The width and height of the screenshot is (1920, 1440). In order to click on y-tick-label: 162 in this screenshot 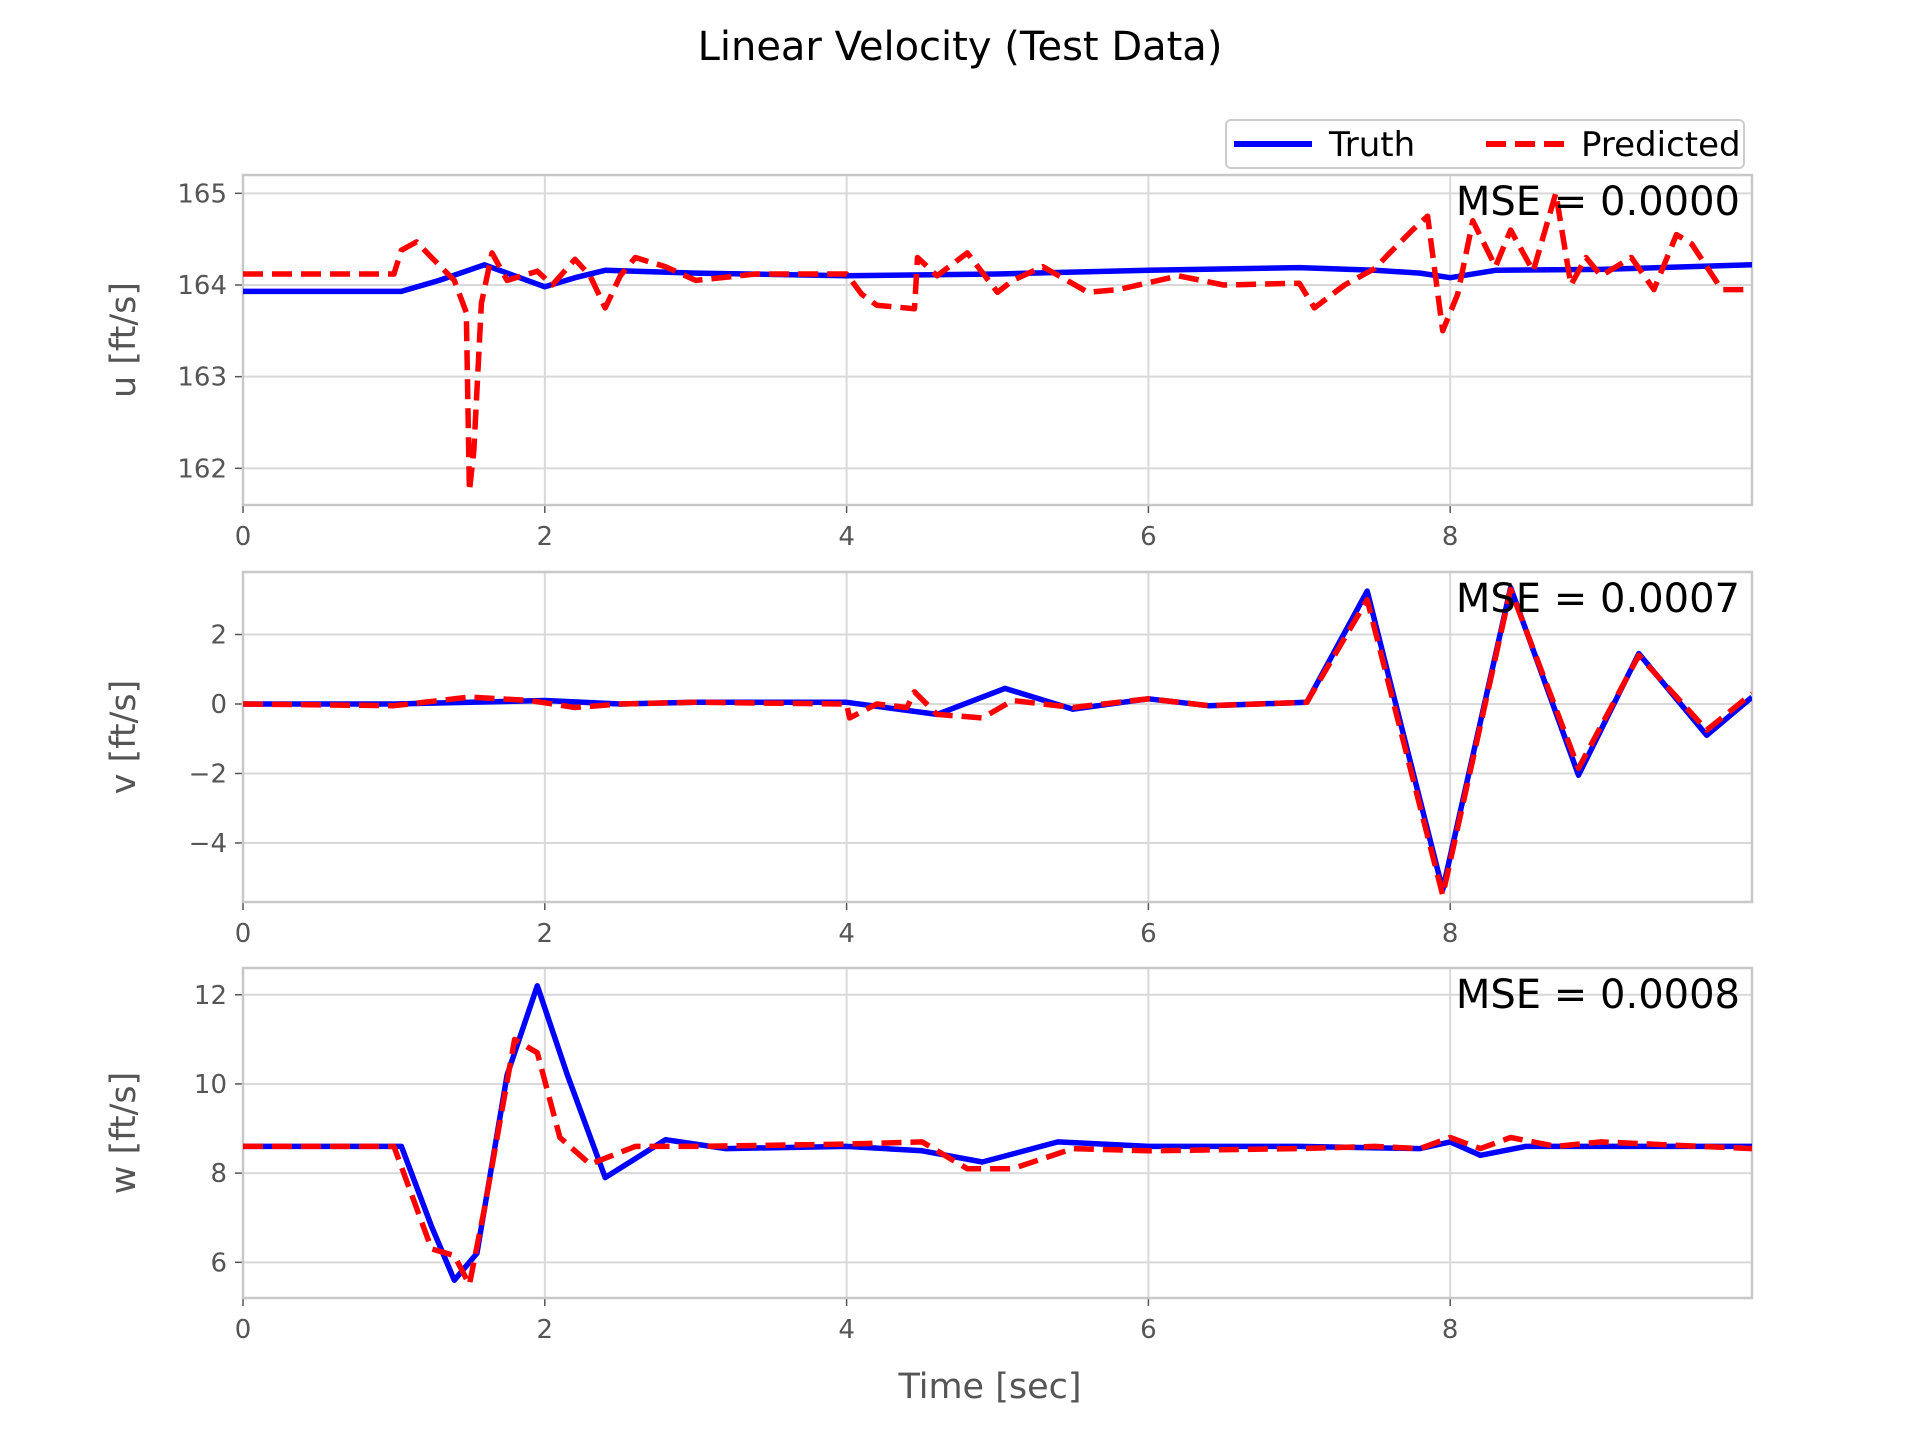, I will do `click(202, 469)`.